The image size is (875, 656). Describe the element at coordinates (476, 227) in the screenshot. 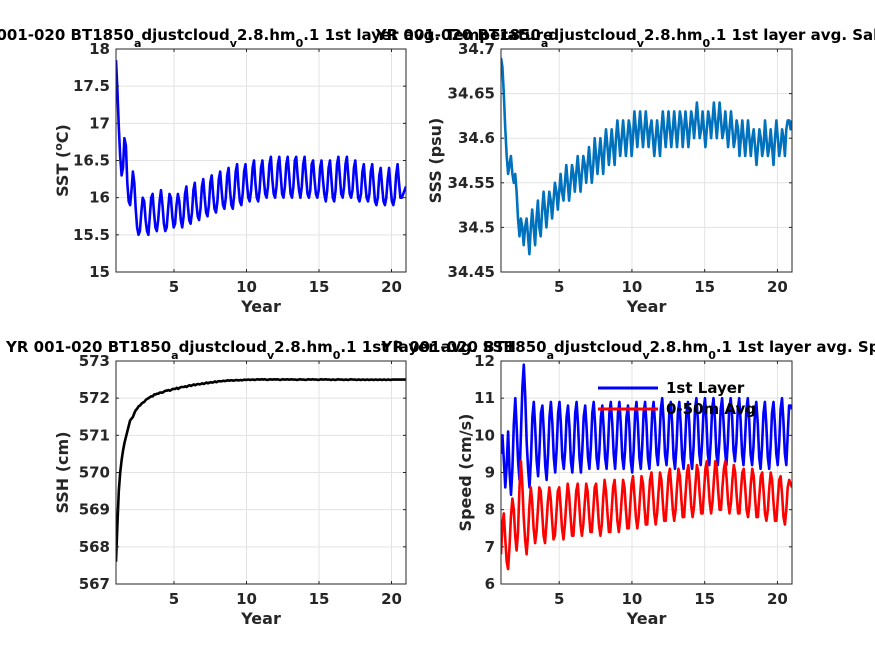

I see `y-tick-label: 34.5` at that location.